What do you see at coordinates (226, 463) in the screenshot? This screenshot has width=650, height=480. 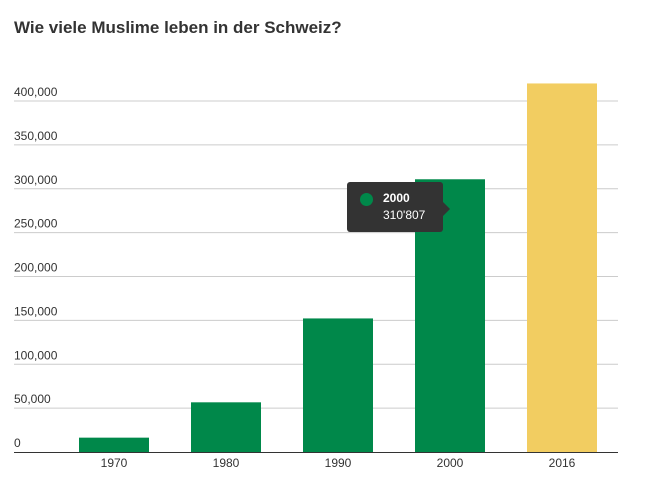 I see `x-tick-label: 1980` at bounding box center [226, 463].